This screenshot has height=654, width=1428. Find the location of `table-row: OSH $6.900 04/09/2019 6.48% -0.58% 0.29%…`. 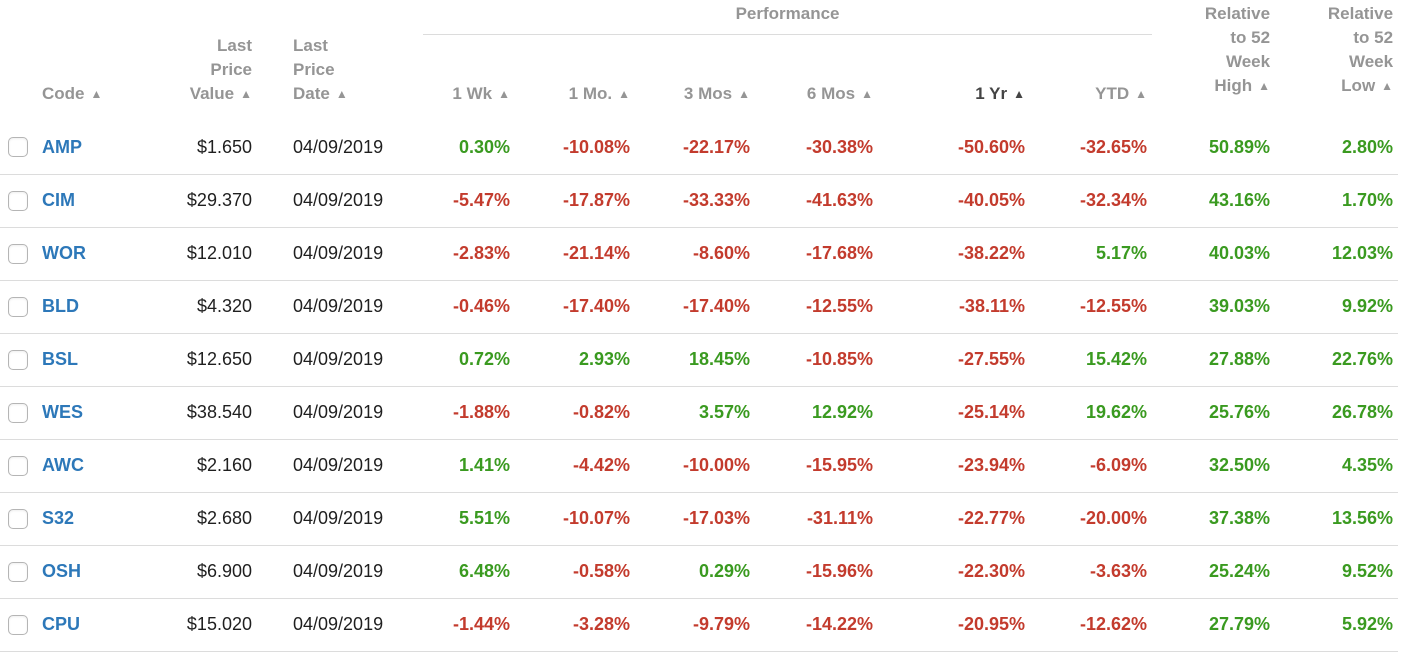

table-row: OSH $6.900 04/09/2019 6.48% -0.58% 0.29%… is located at coordinates (699, 571).